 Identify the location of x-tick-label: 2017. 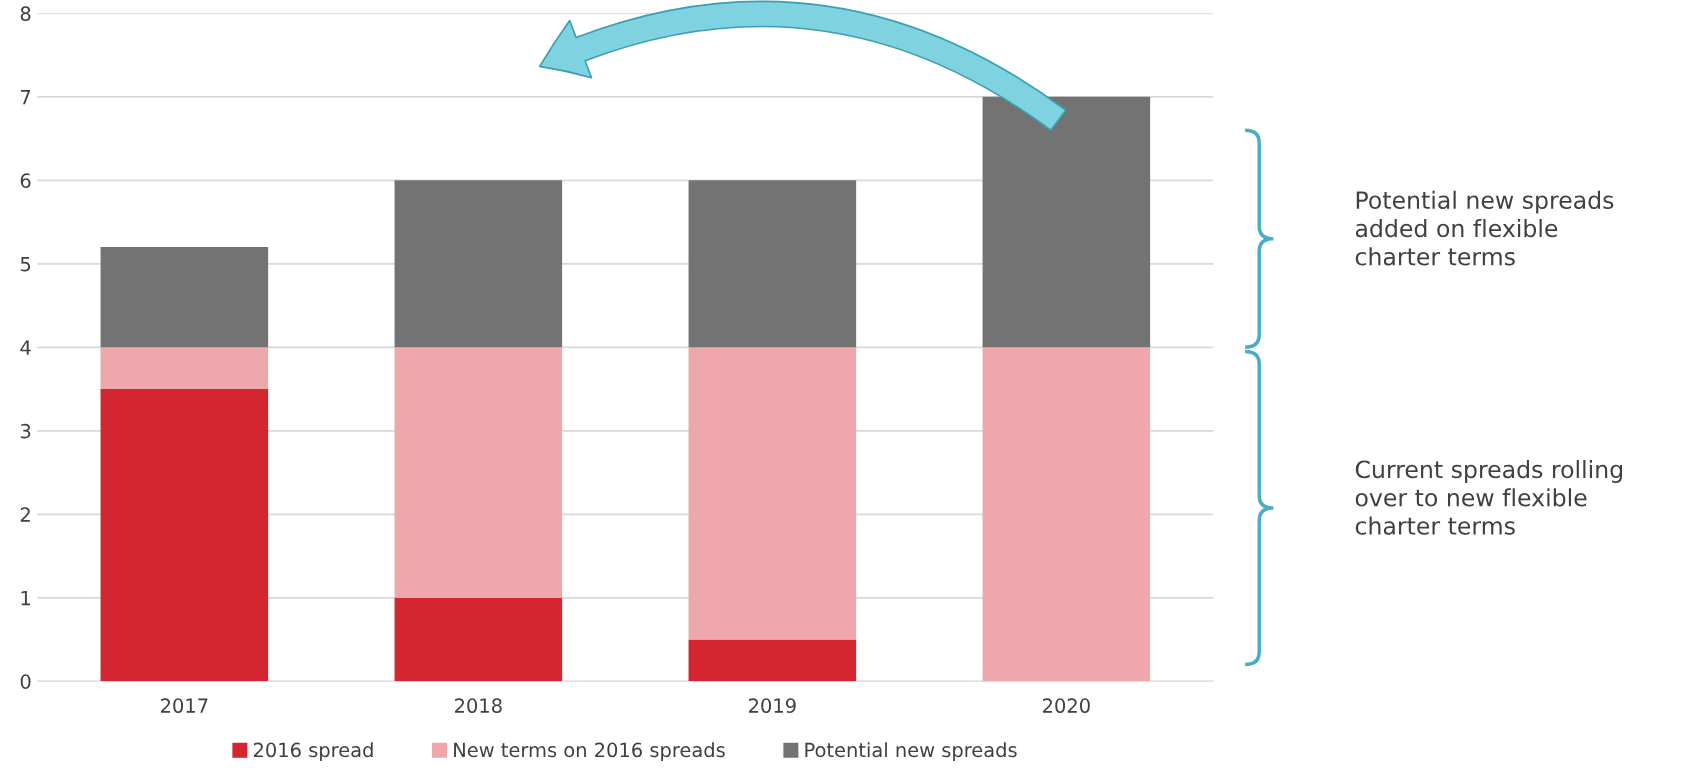
(184, 706).